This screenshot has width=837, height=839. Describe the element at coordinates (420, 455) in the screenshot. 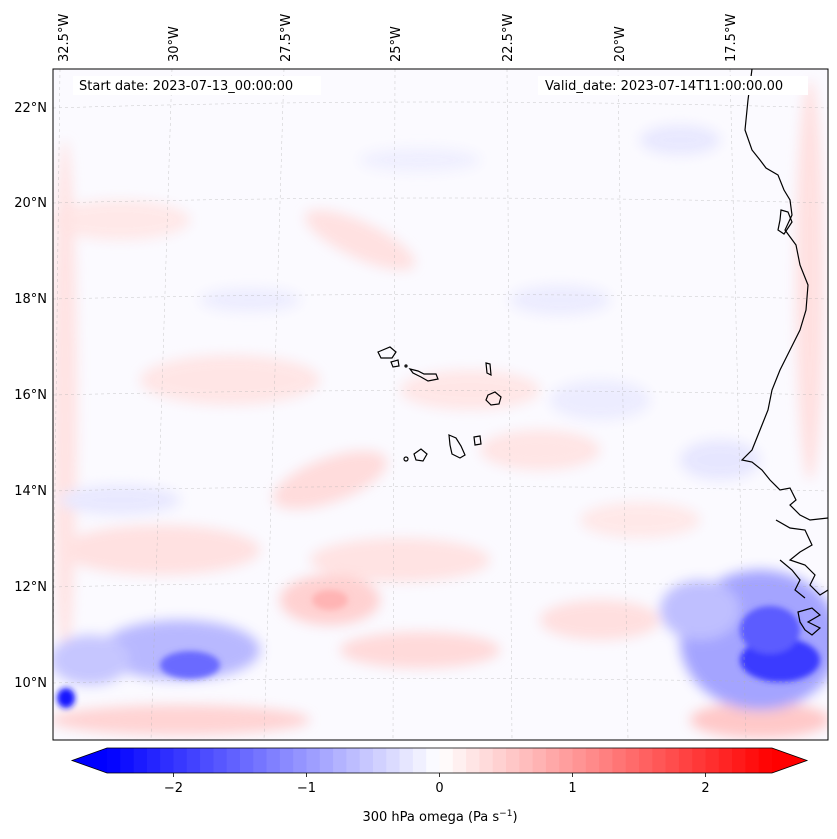

I see `island-fogo` at that location.